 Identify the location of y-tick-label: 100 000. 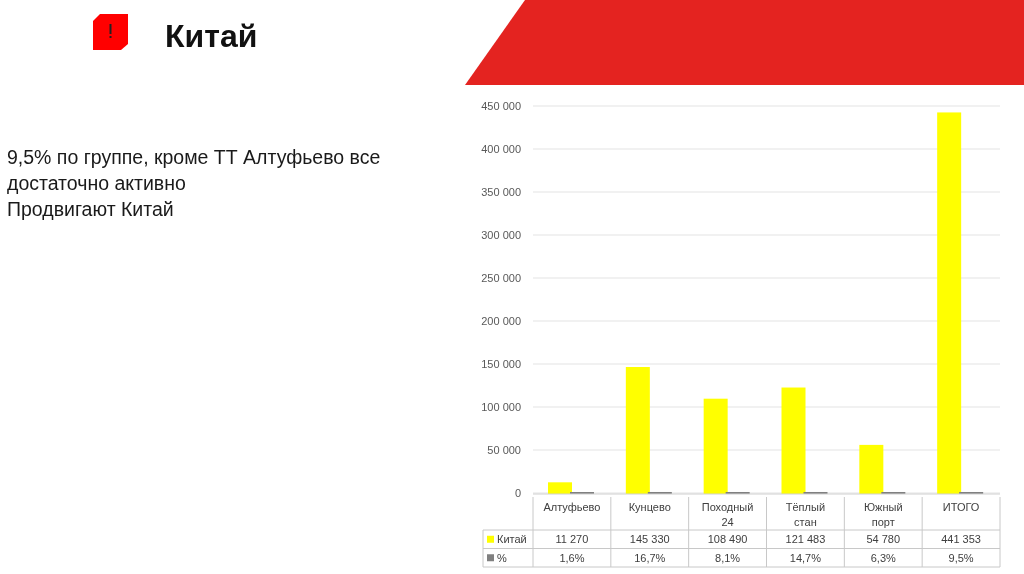
(501, 407).